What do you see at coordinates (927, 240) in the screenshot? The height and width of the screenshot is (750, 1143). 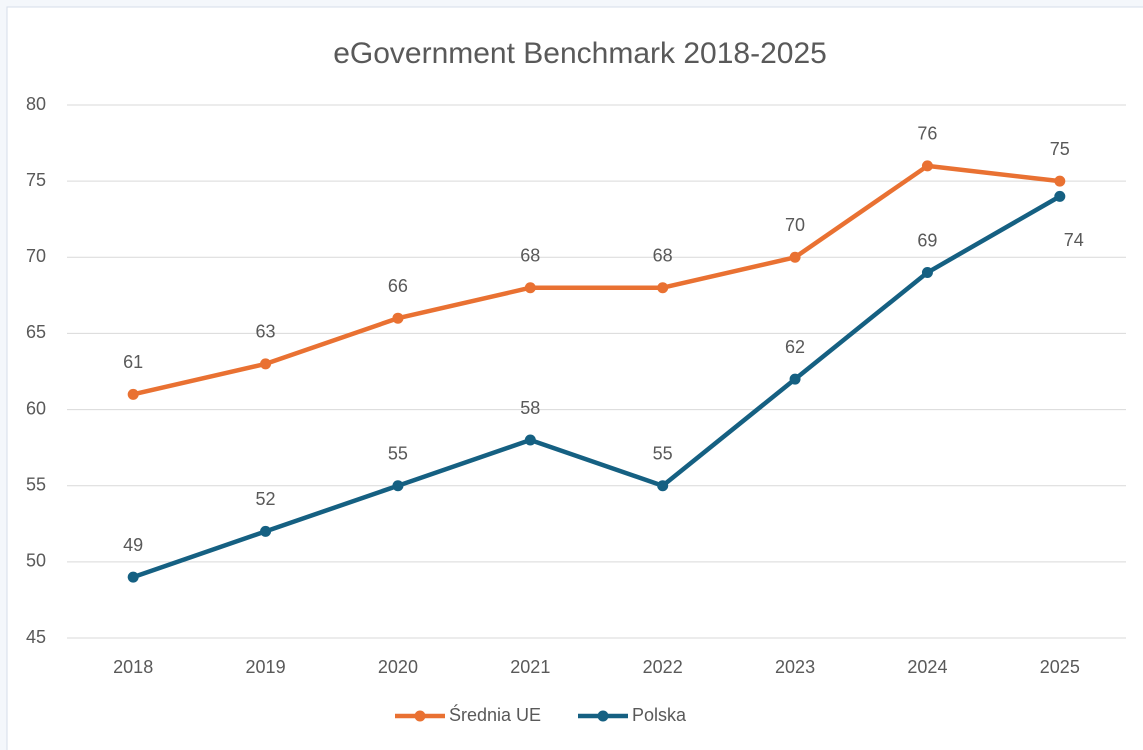 I see `data-label: 69` at bounding box center [927, 240].